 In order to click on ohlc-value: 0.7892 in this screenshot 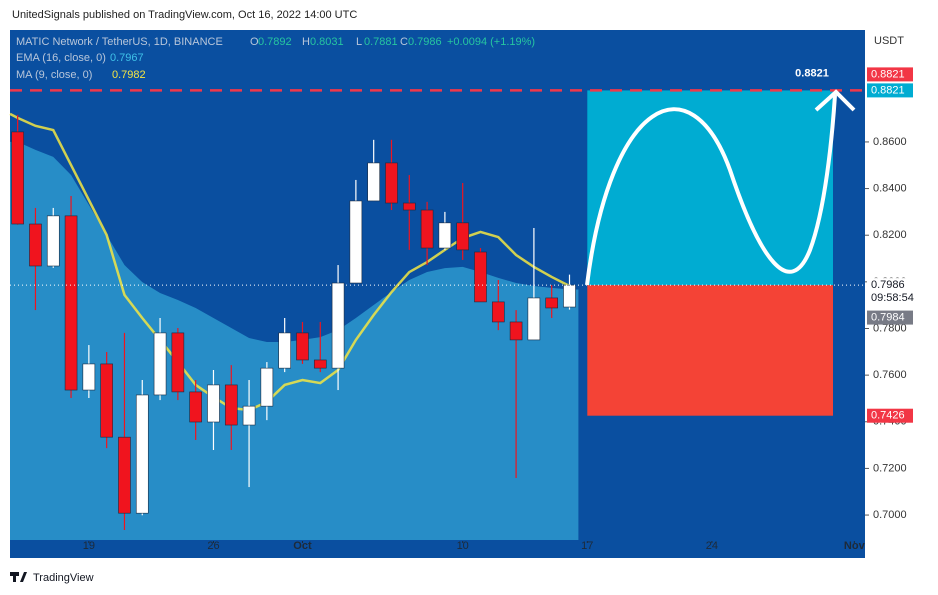, I will do `click(275, 42)`.